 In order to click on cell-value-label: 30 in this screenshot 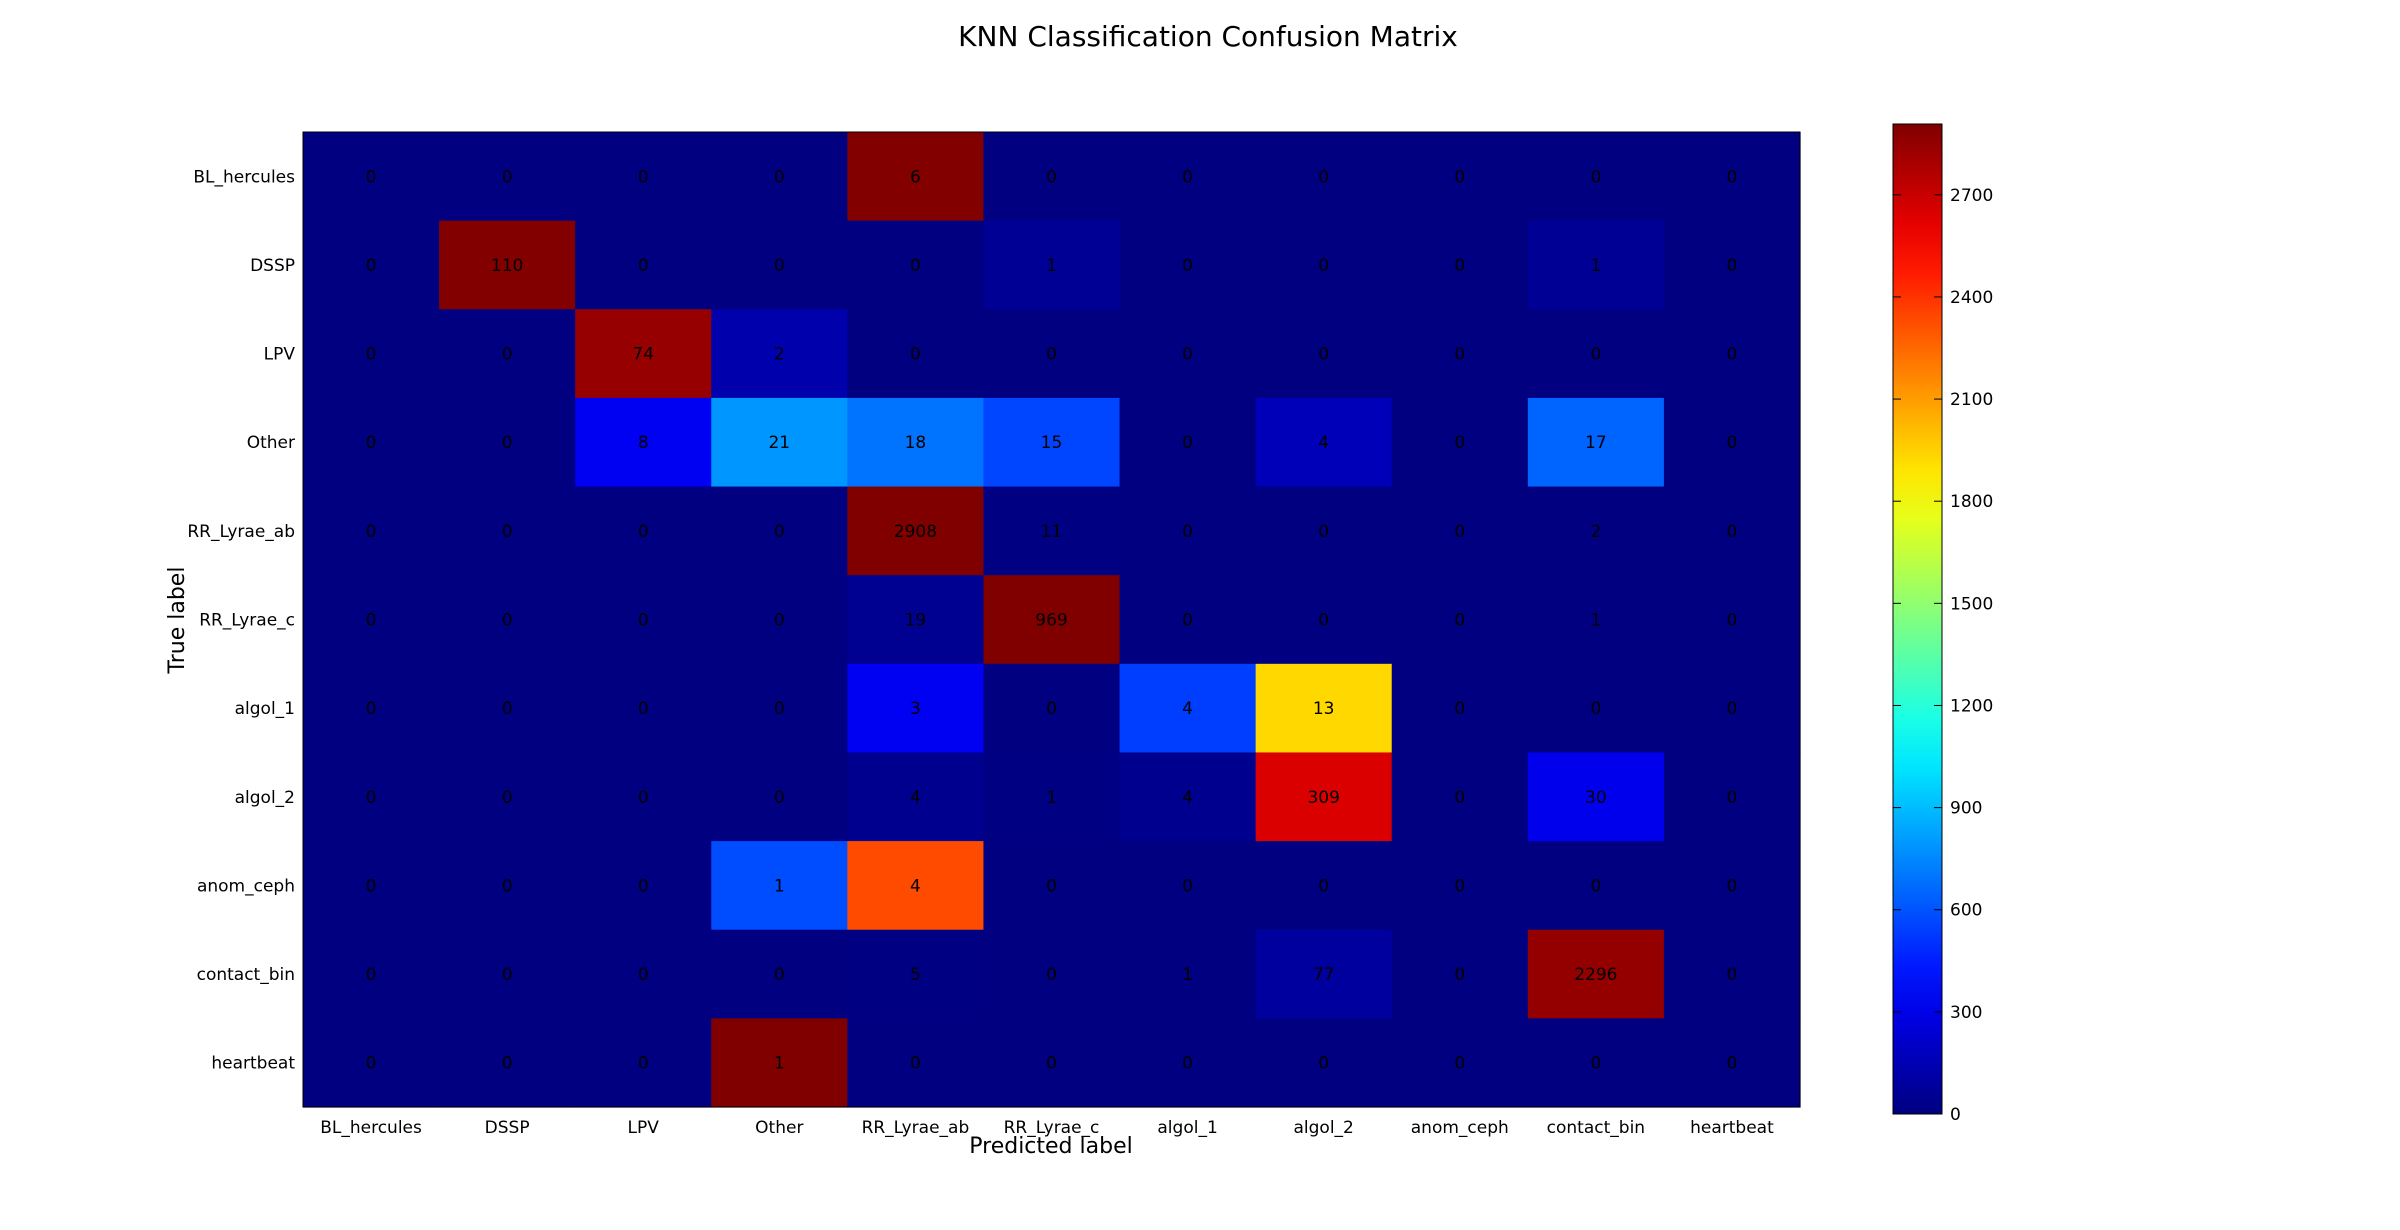, I will do `click(1596, 798)`.